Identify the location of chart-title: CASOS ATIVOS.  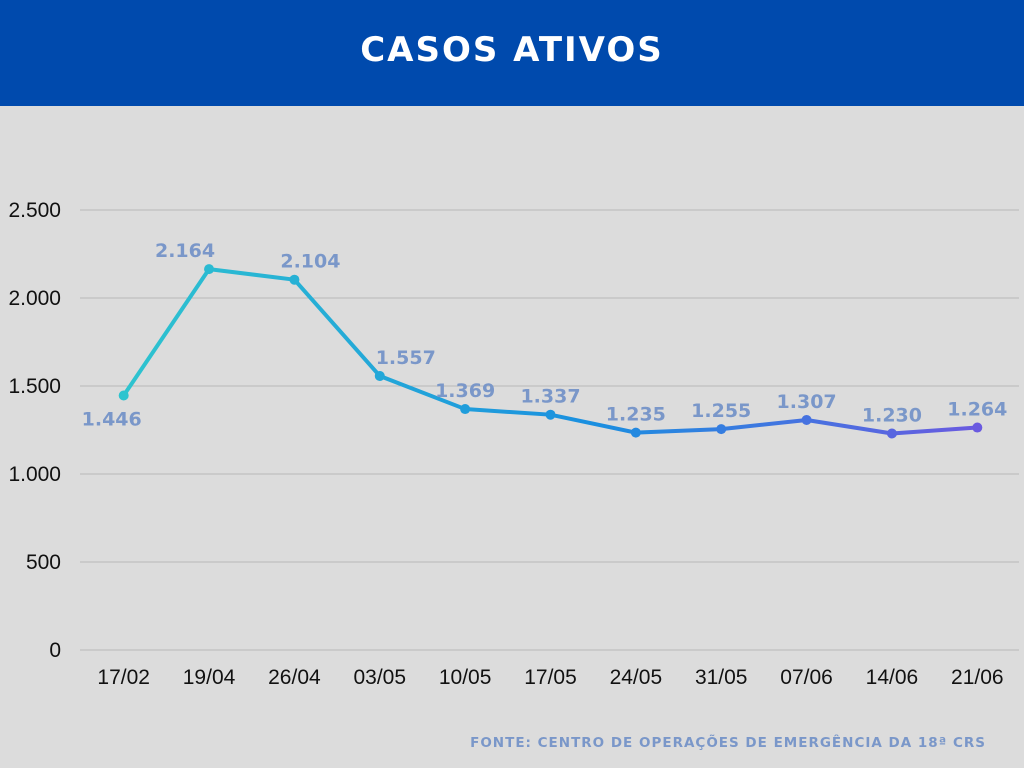
(512, 50).